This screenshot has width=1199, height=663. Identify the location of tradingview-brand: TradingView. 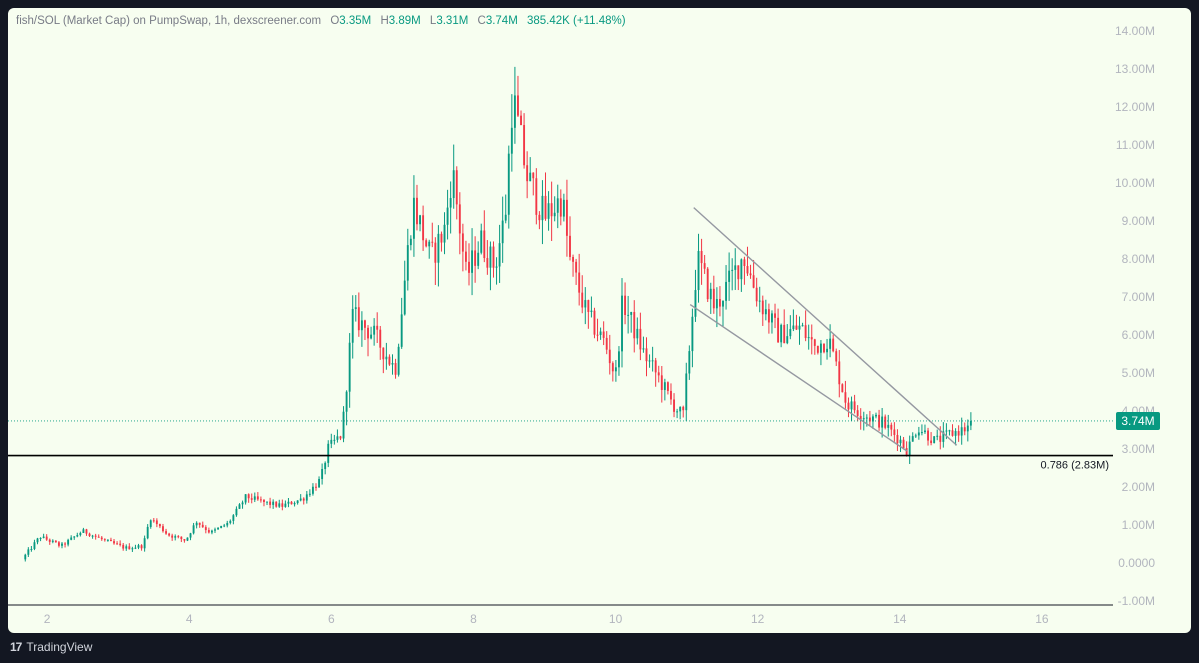
(59, 647).